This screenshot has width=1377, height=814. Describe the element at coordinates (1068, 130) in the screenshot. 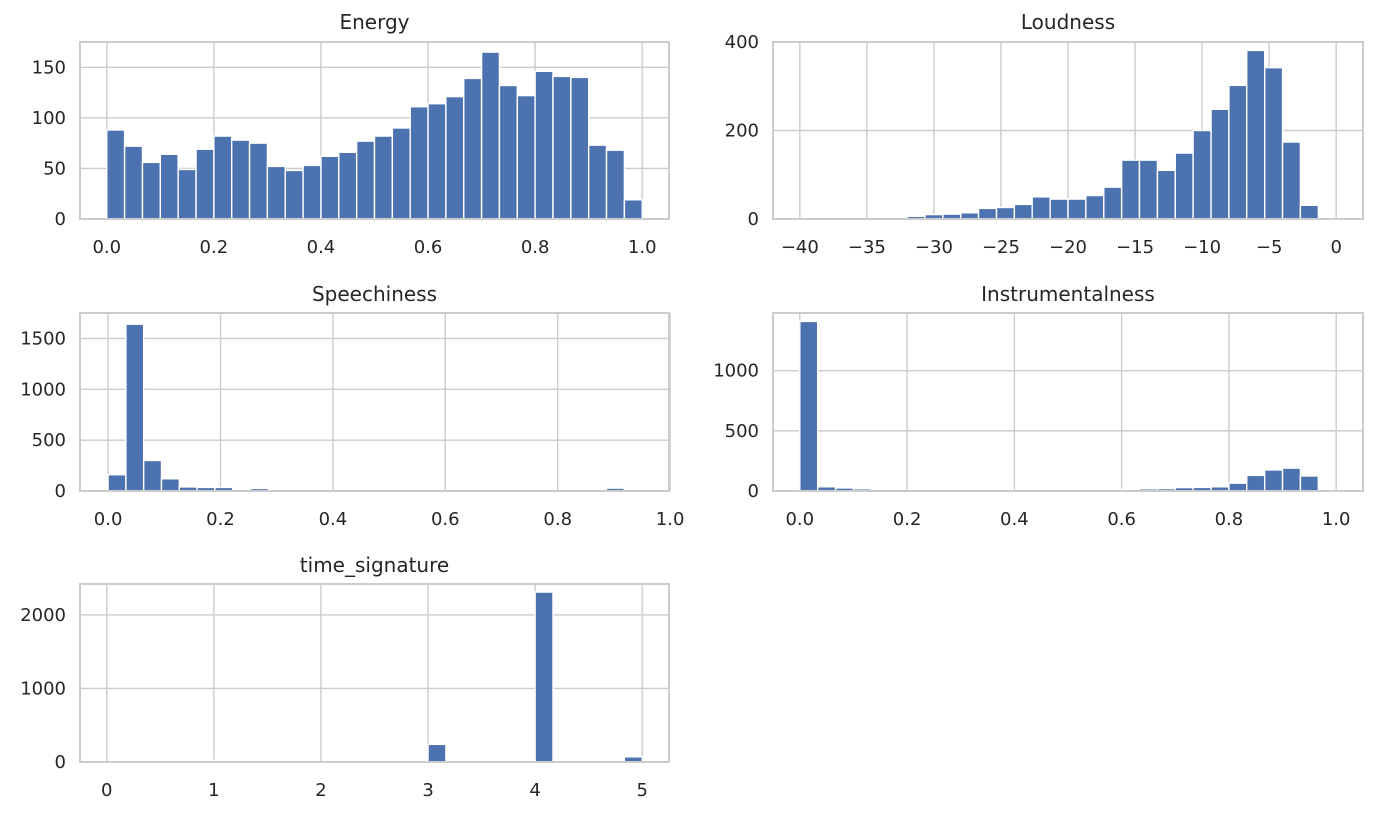

I see `loudness-axes-frame` at that location.